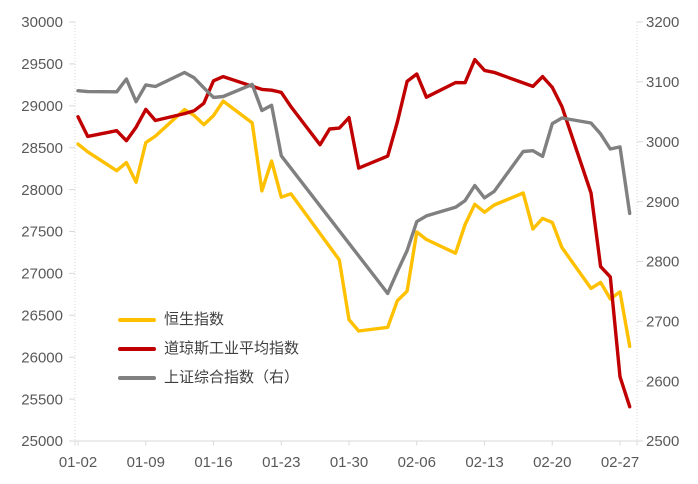 The width and height of the screenshot is (698, 484). What do you see at coordinates (42, 399) in the screenshot?
I see `y-left-tick-label: 25500` at bounding box center [42, 399].